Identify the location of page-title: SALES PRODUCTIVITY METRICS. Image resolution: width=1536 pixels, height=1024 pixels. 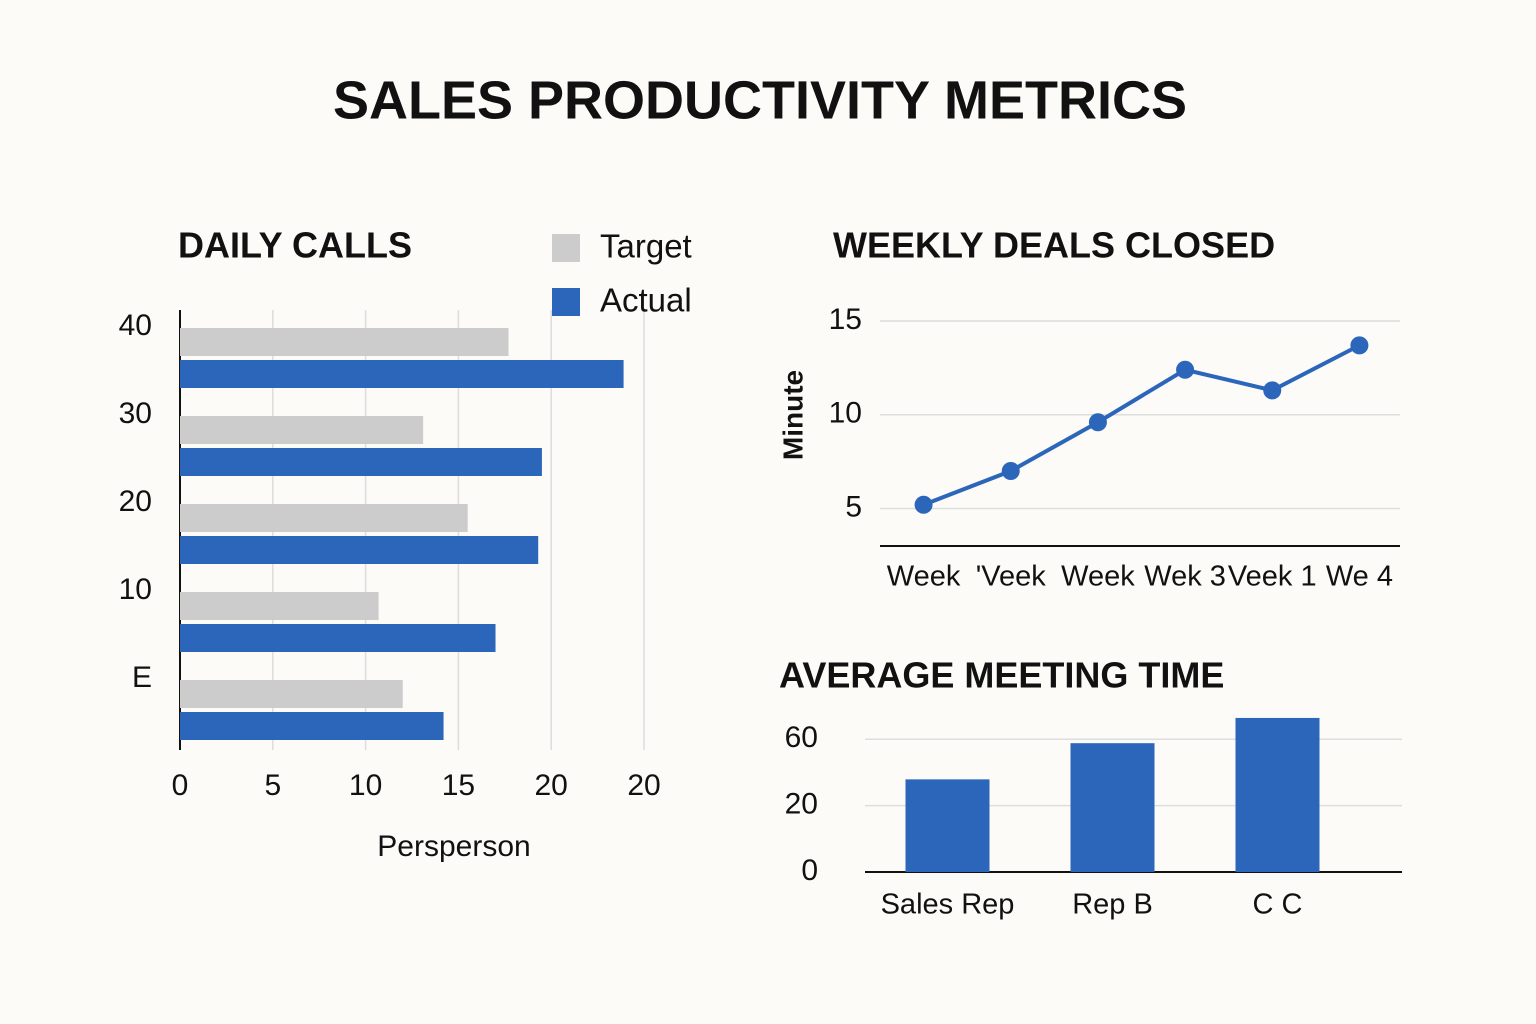
(760, 100).